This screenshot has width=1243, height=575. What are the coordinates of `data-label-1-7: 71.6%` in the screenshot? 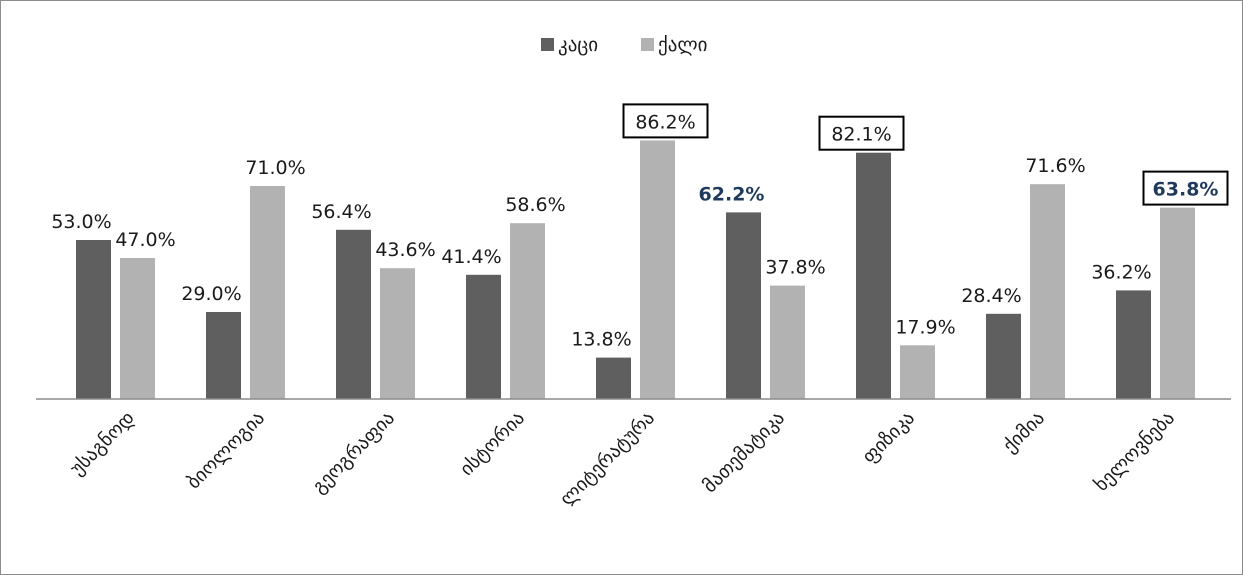 It's located at (1055, 166).